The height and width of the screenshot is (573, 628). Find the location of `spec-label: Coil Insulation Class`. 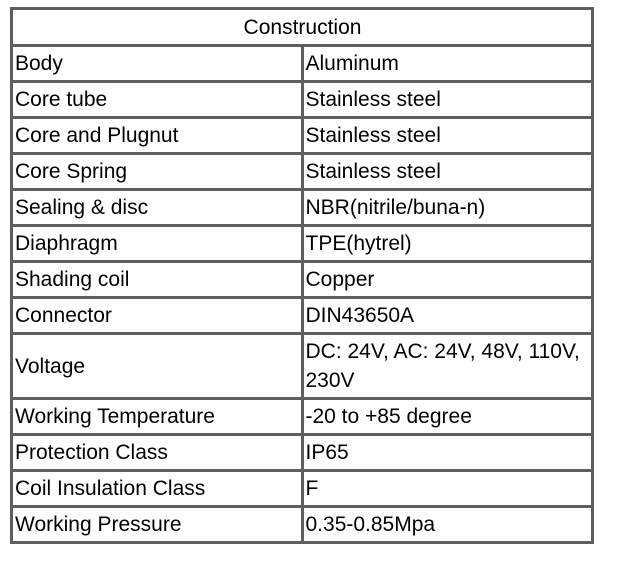

spec-label: Coil Insulation Class is located at coordinates (157, 488).